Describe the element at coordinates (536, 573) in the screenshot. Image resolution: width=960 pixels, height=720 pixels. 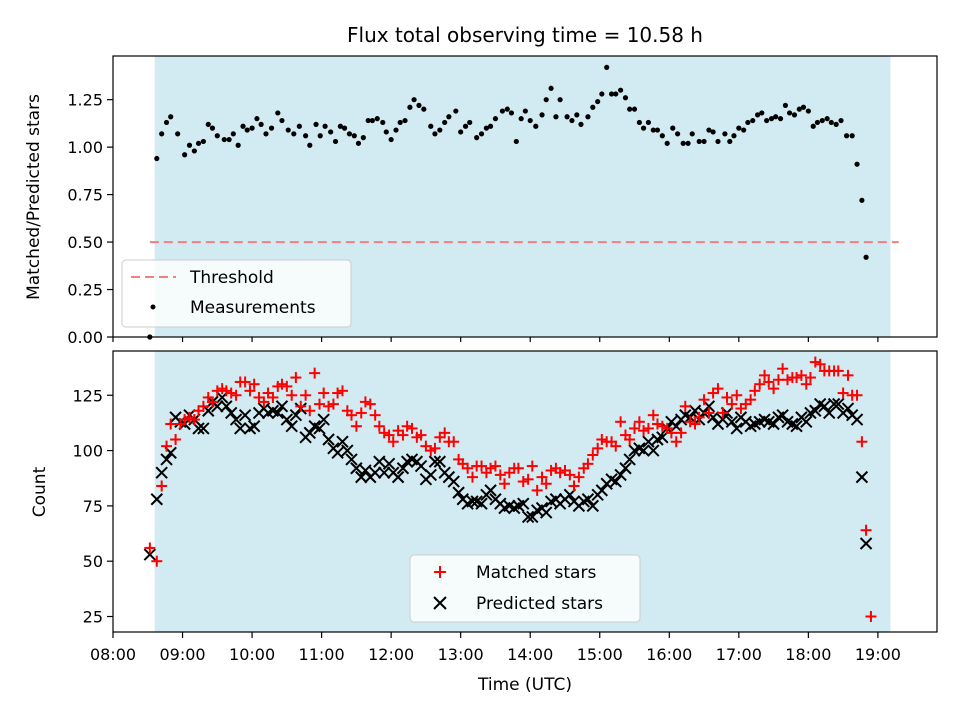
I see `matched-legend-label: Matched stars` at that location.